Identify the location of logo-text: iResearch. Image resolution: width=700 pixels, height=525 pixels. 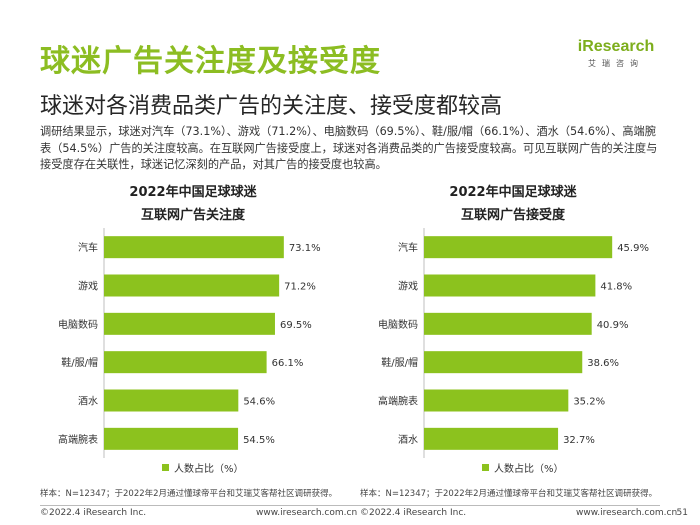
(616, 46).